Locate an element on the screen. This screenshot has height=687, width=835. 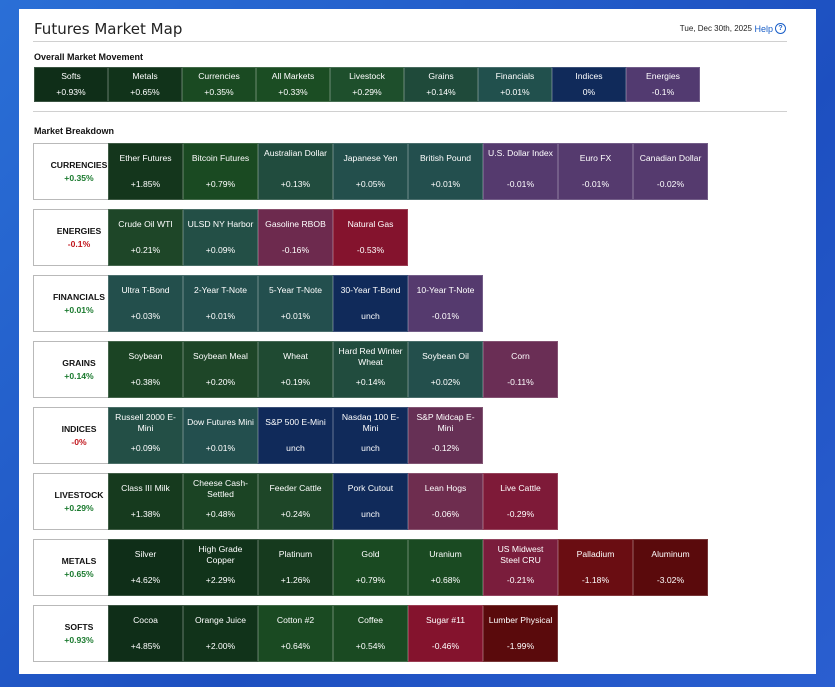
overall-tile: Financials +0.01% is located at coordinates (515, 84).